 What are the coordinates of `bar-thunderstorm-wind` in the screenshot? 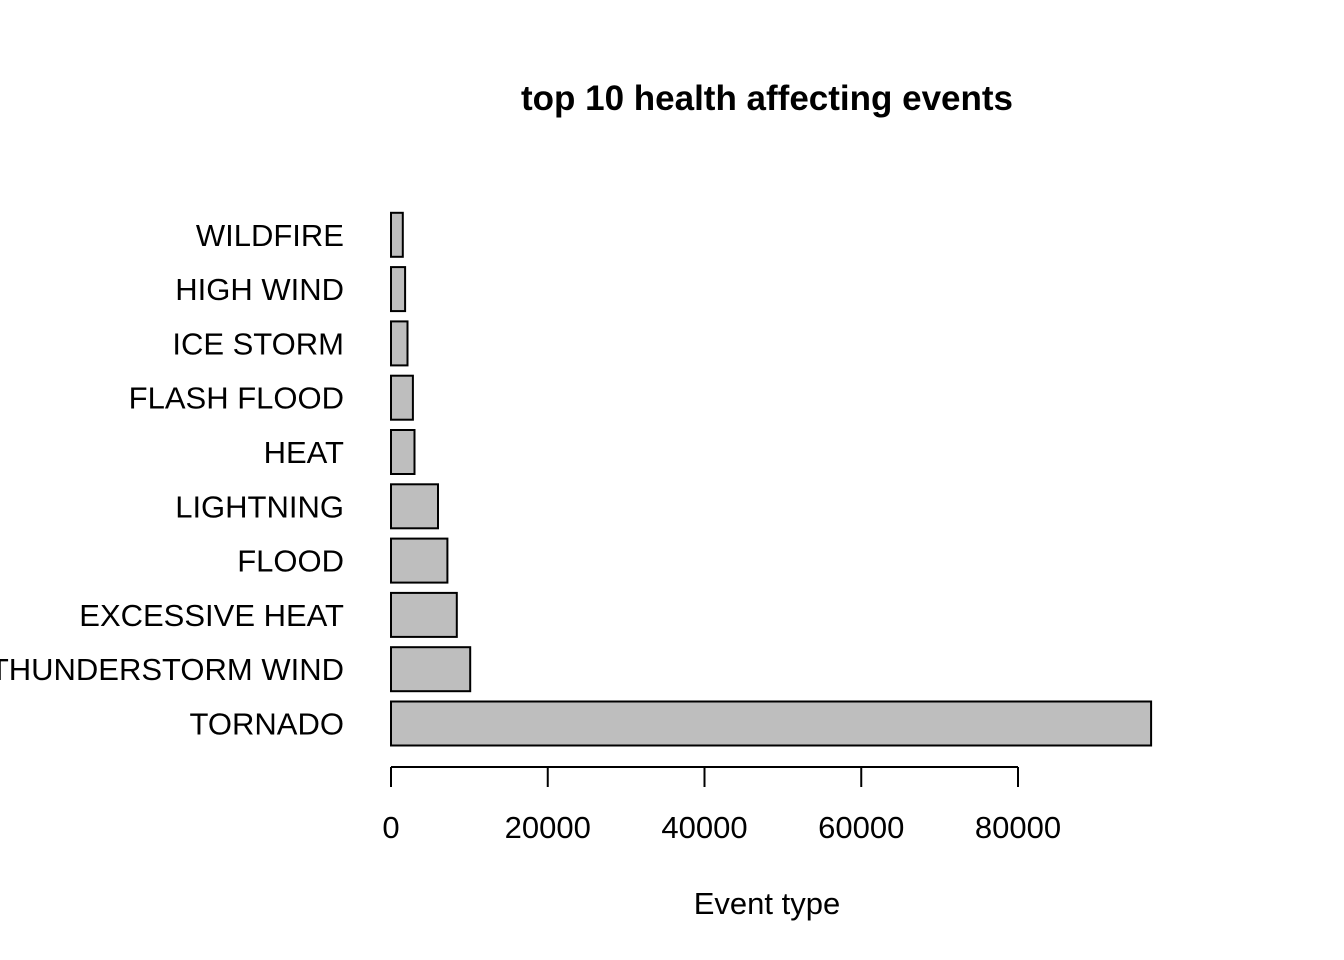 It's located at (431, 669).